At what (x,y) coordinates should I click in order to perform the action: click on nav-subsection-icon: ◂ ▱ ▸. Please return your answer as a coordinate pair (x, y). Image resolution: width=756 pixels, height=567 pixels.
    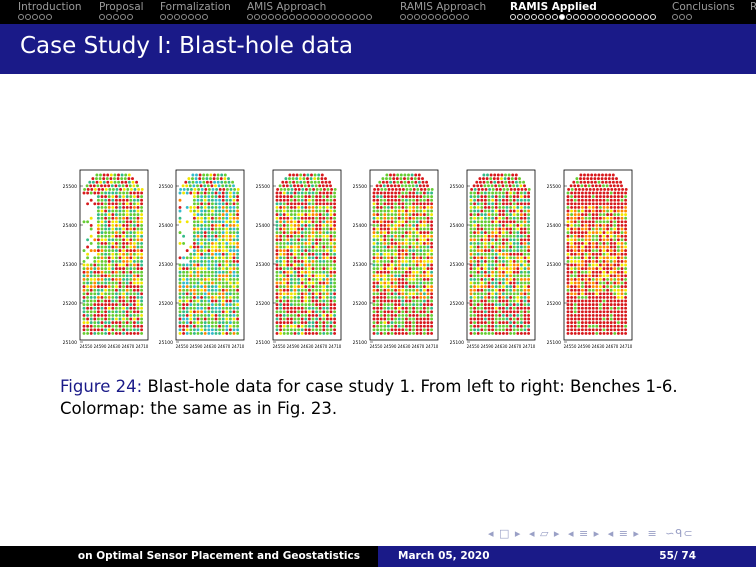
    Looking at the image, I should click on (544, 533).